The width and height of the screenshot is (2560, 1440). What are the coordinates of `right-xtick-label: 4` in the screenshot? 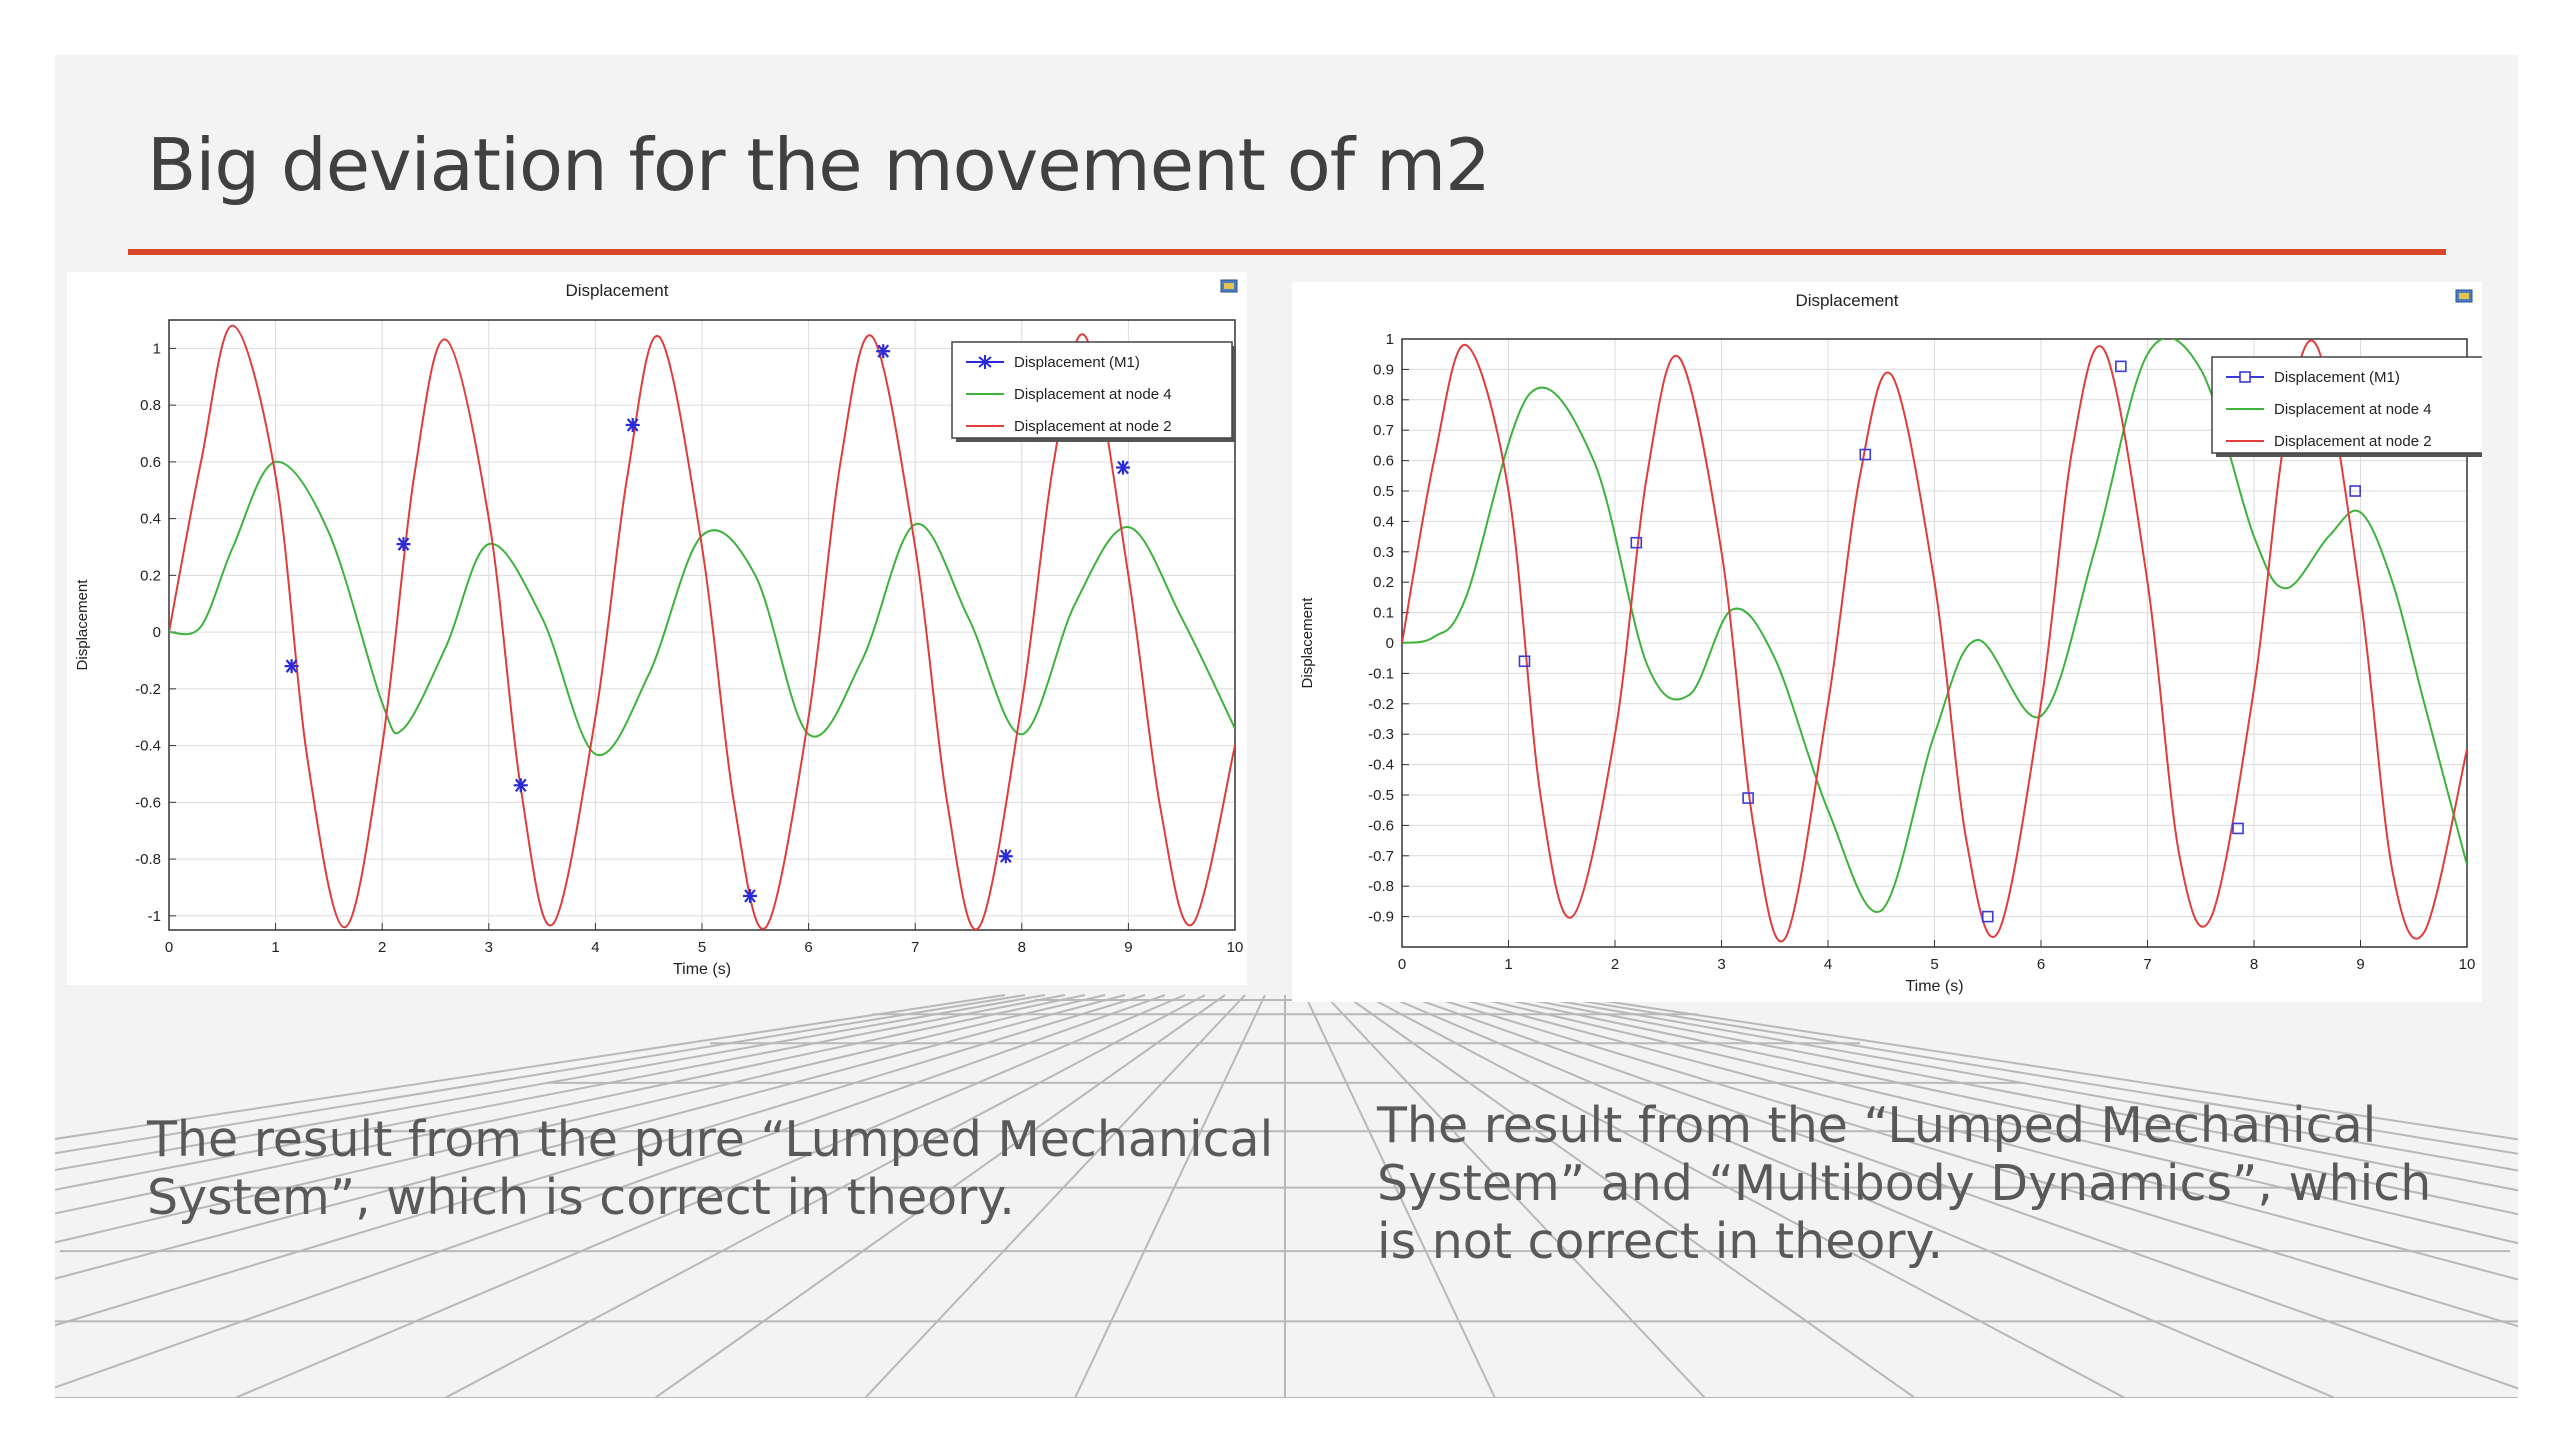 It's located at (1828, 964).